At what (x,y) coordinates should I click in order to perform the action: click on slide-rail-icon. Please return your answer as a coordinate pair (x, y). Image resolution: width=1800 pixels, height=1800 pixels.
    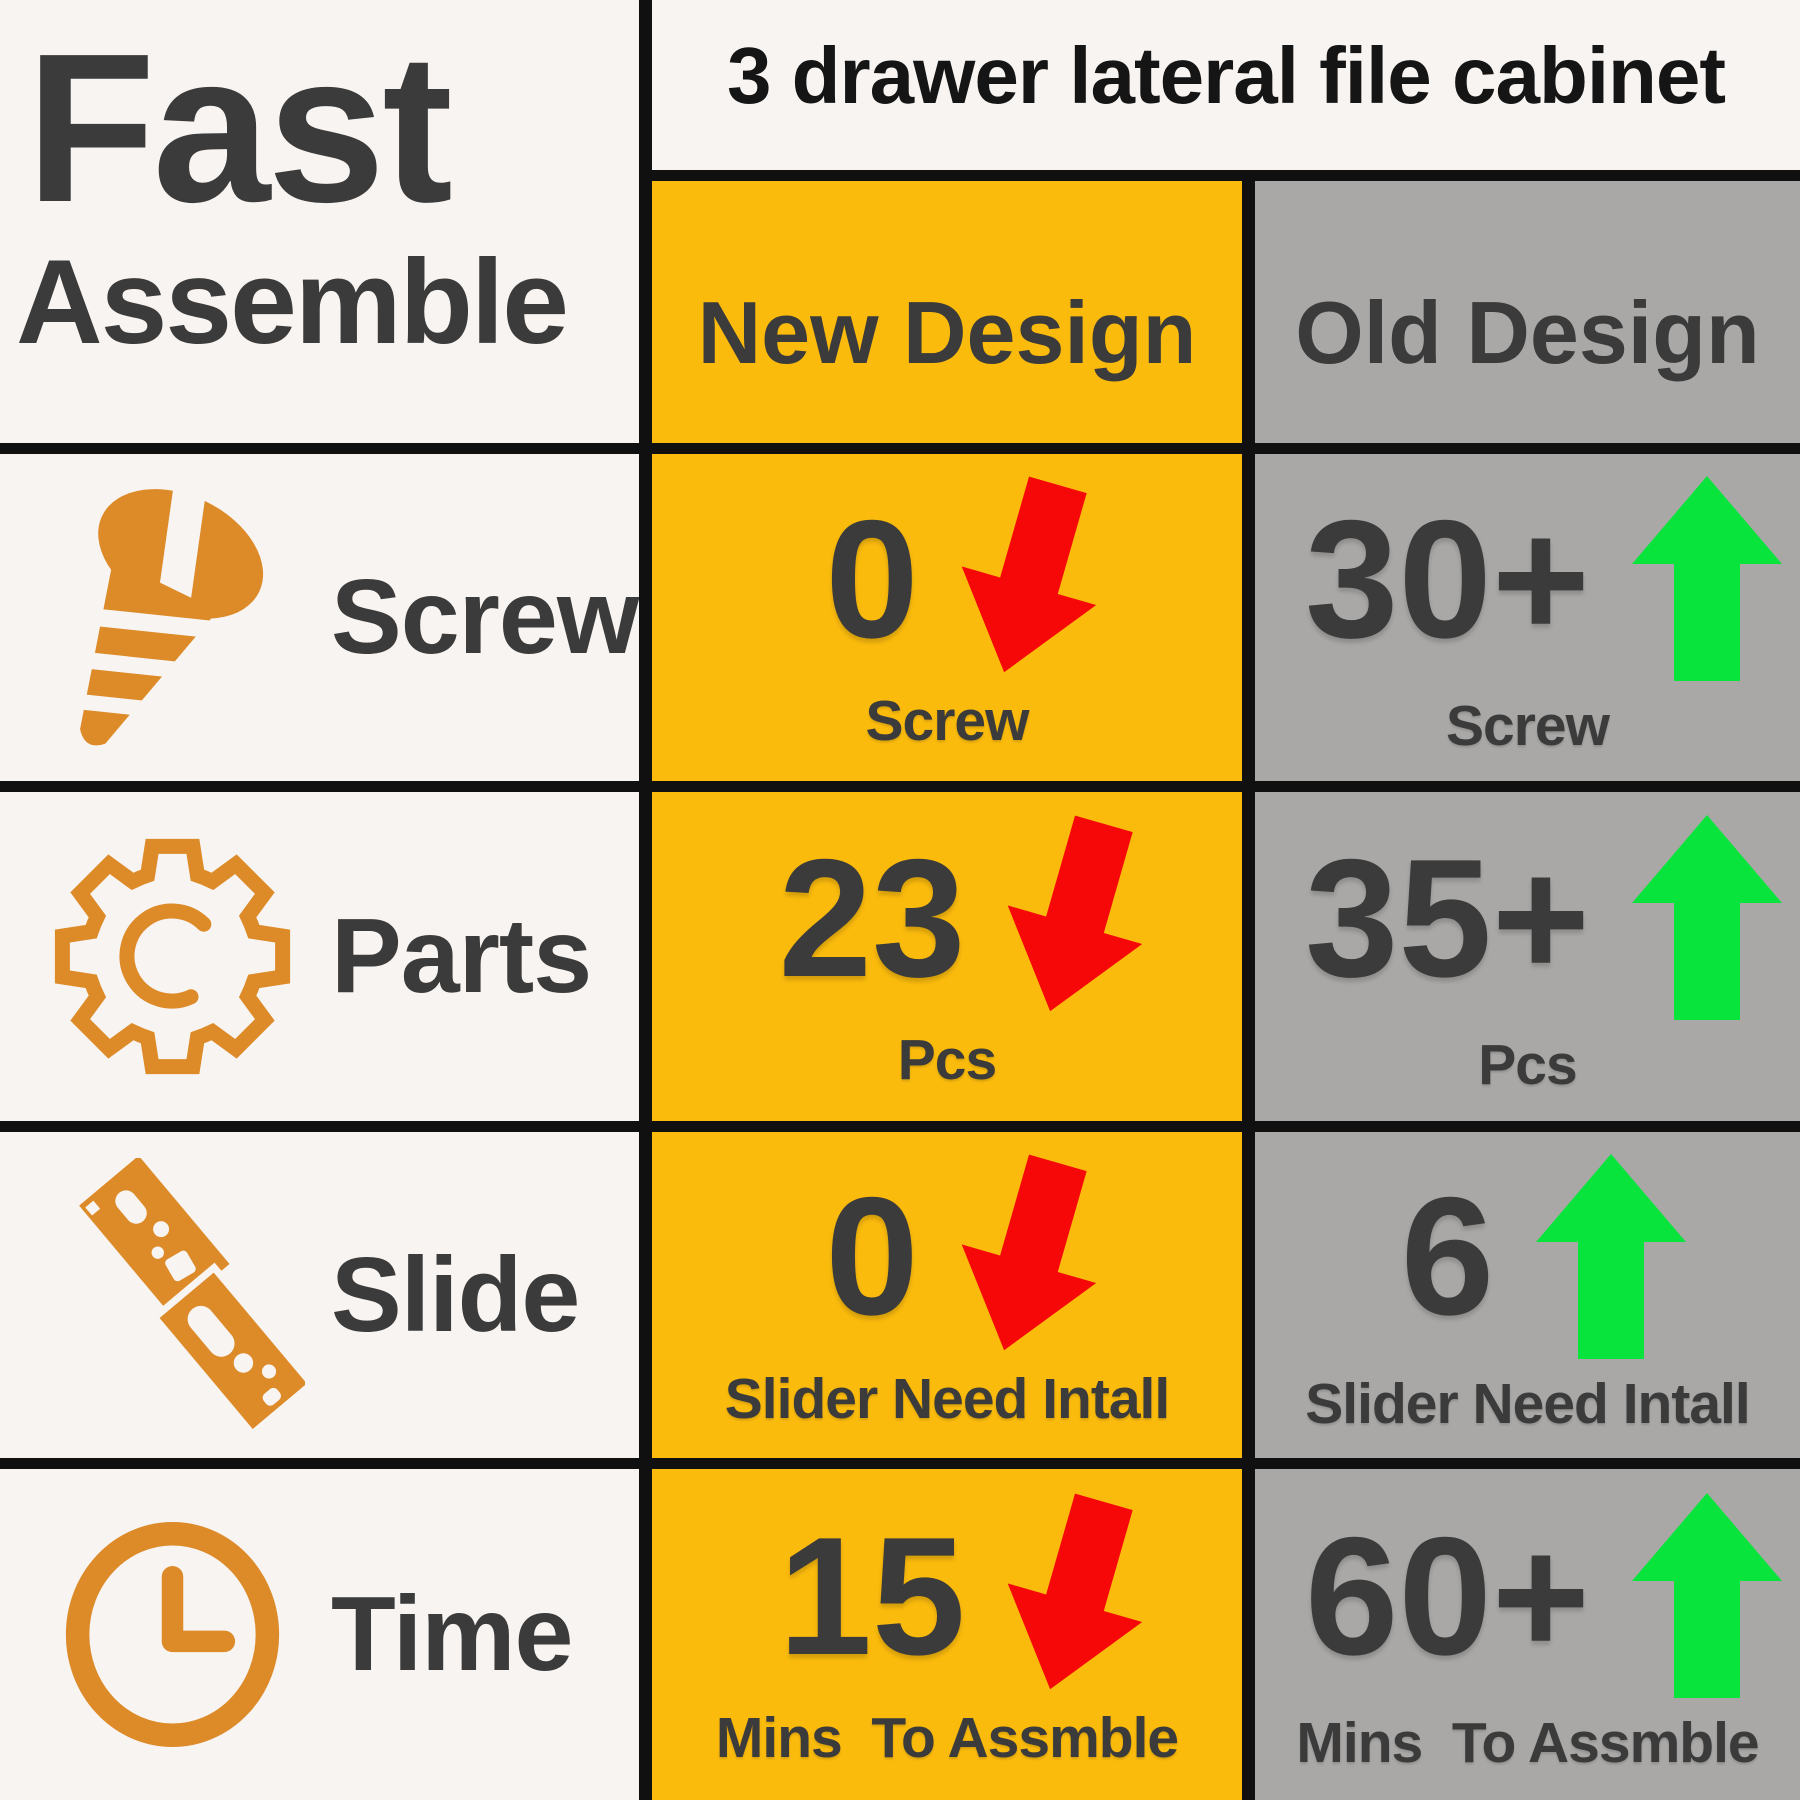
    Looking at the image, I should click on (172, 1295).